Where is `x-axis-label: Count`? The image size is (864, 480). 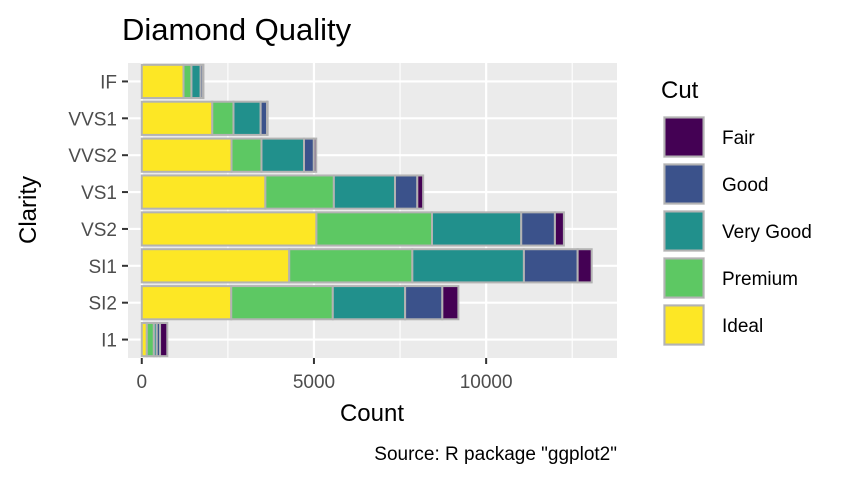 x-axis-label: Count is located at coordinates (372, 413).